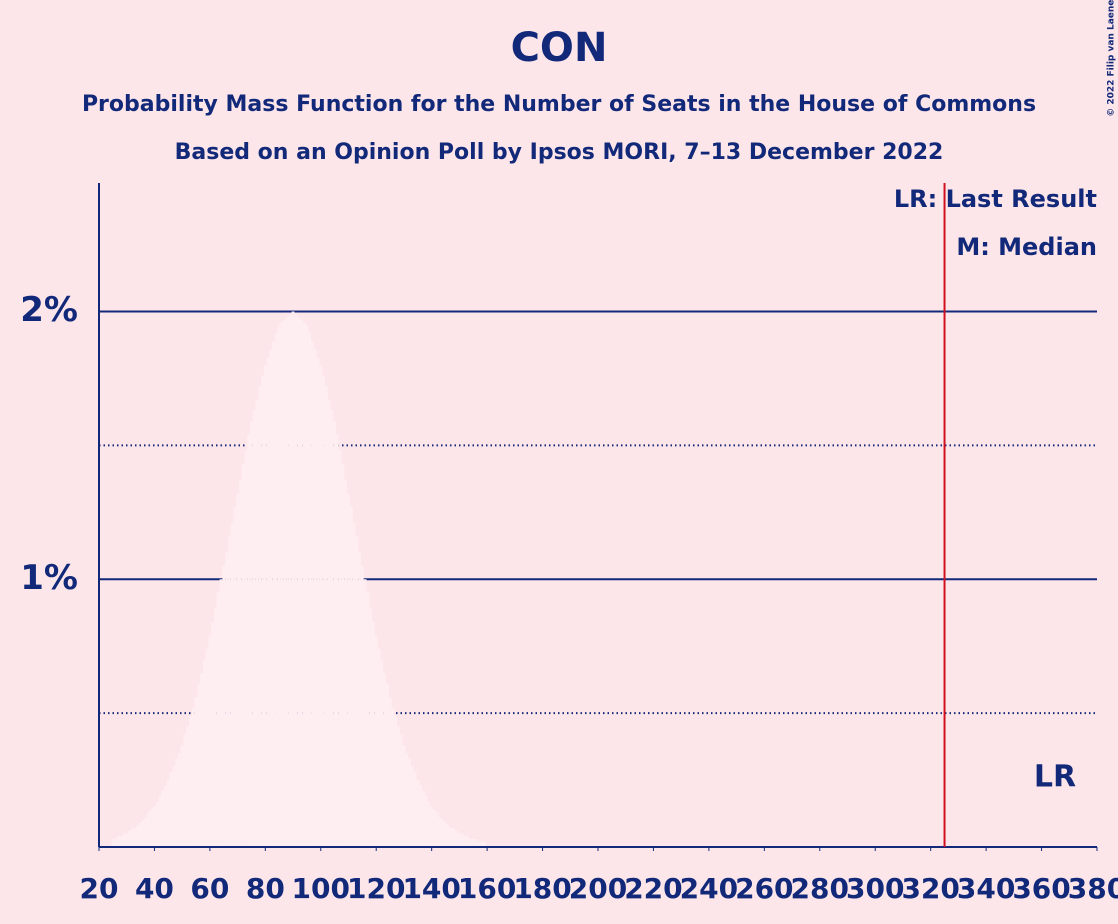 The image size is (1118, 924). Describe the element at coordinates (1055, 777) in the screenshot. I see `last-result-label: LR` at that location.